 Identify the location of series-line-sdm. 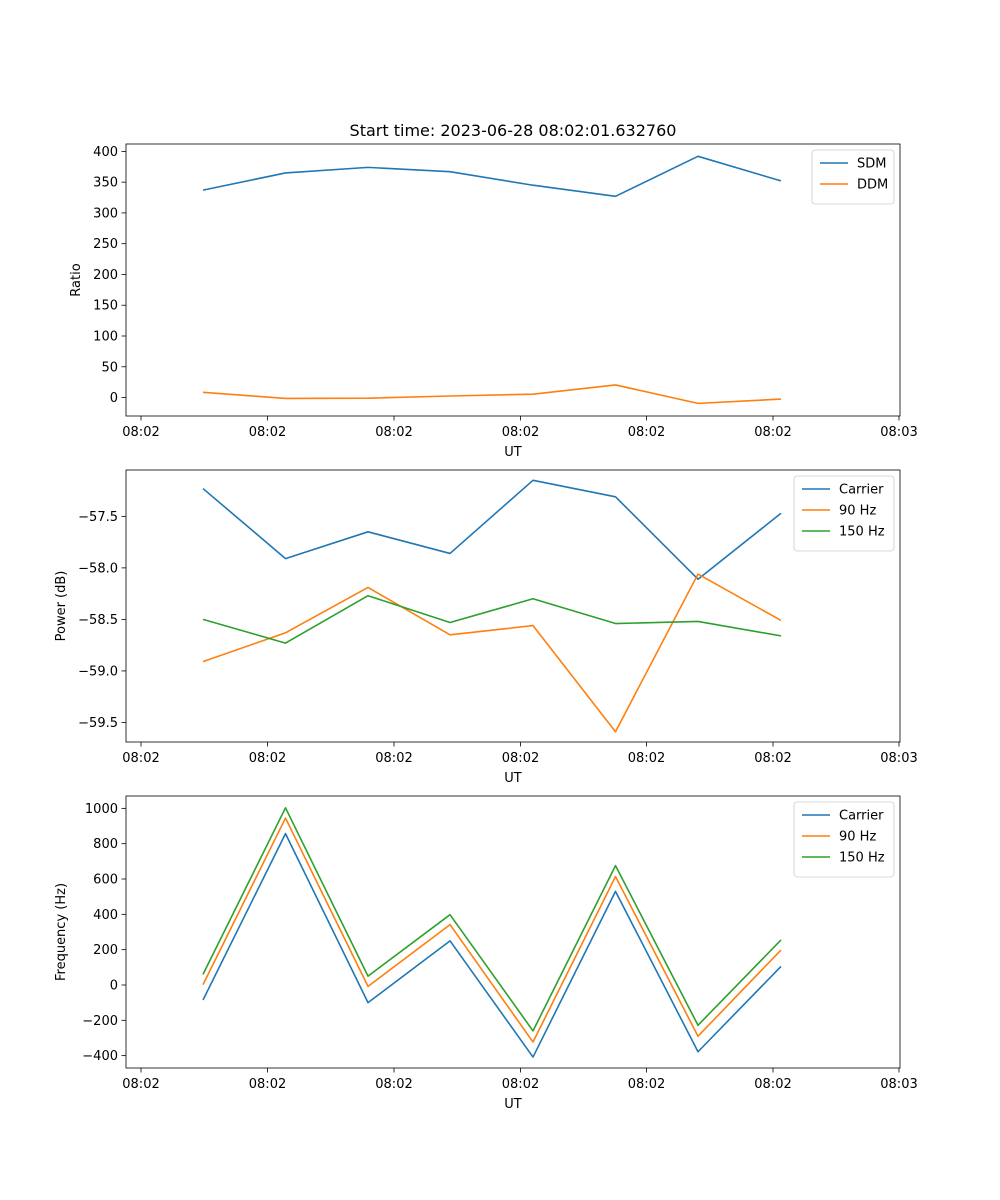
(492, 176).